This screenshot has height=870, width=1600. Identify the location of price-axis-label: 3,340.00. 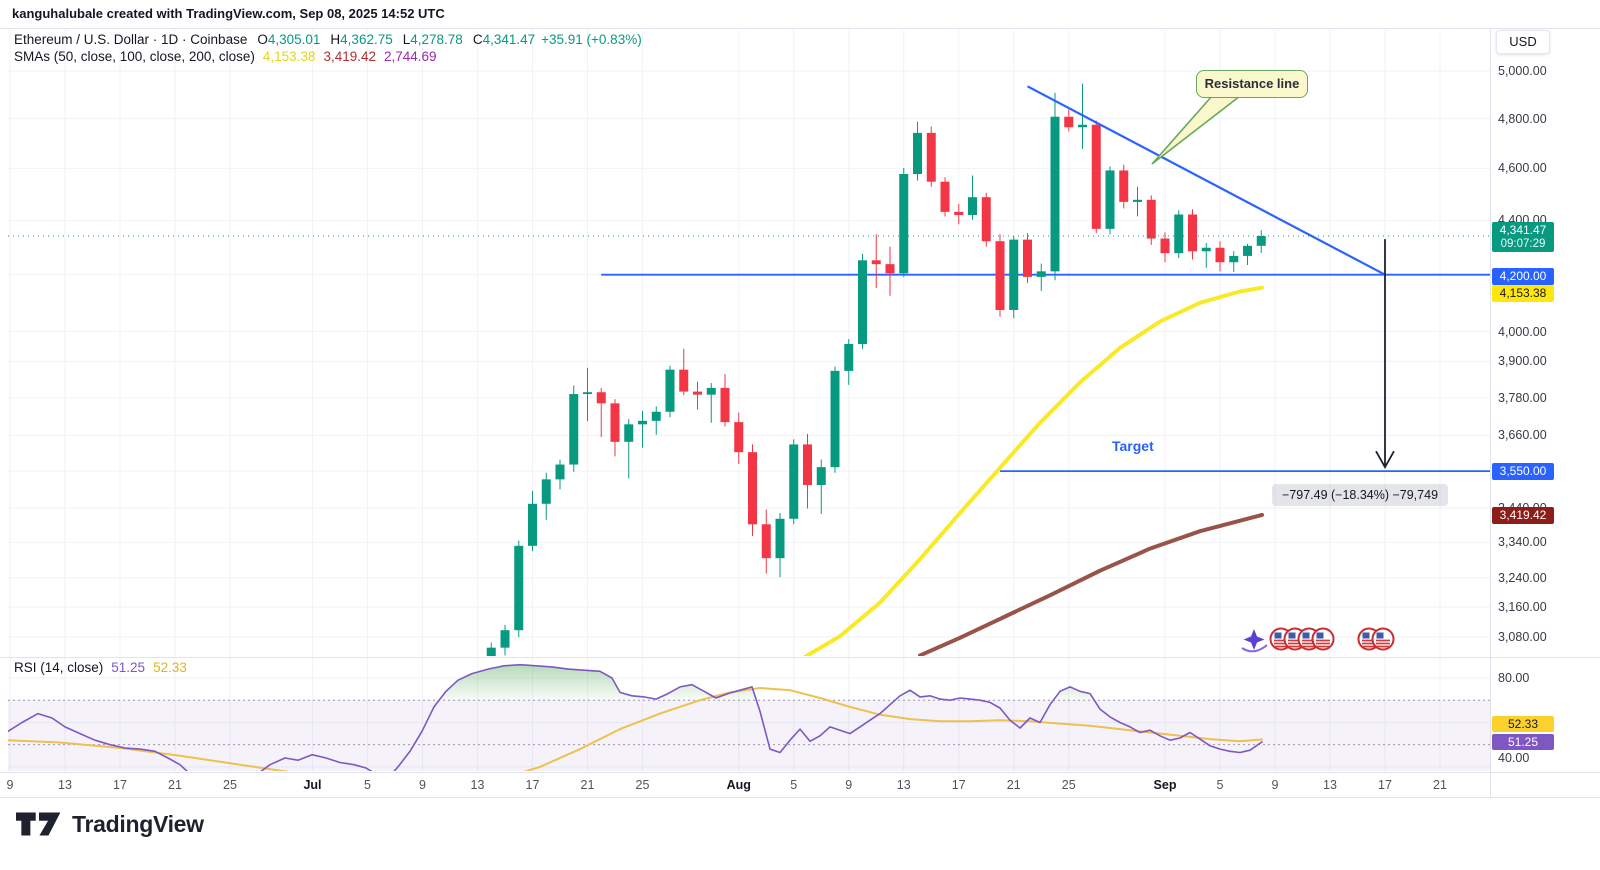
(1522, 542).